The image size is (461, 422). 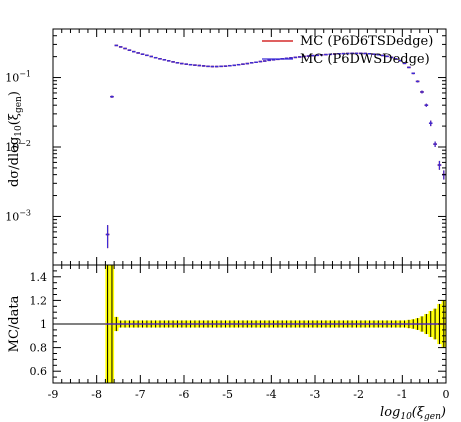 What do you see at coordinates (14, 323) in the screenshot?
I see `ratio-y-axis-label: MC/data` at bounding box center [14, 323].